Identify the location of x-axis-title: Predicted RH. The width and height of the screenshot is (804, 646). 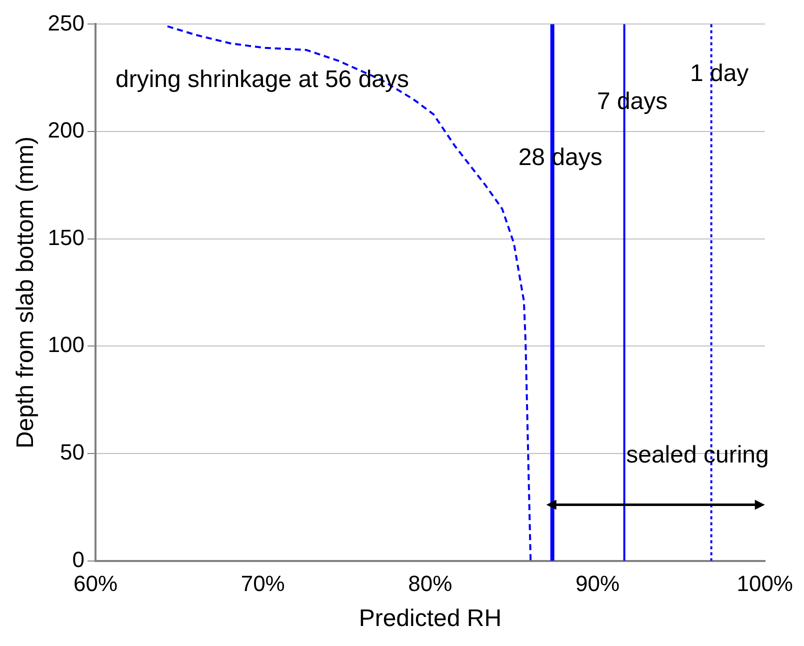
(430, 618).